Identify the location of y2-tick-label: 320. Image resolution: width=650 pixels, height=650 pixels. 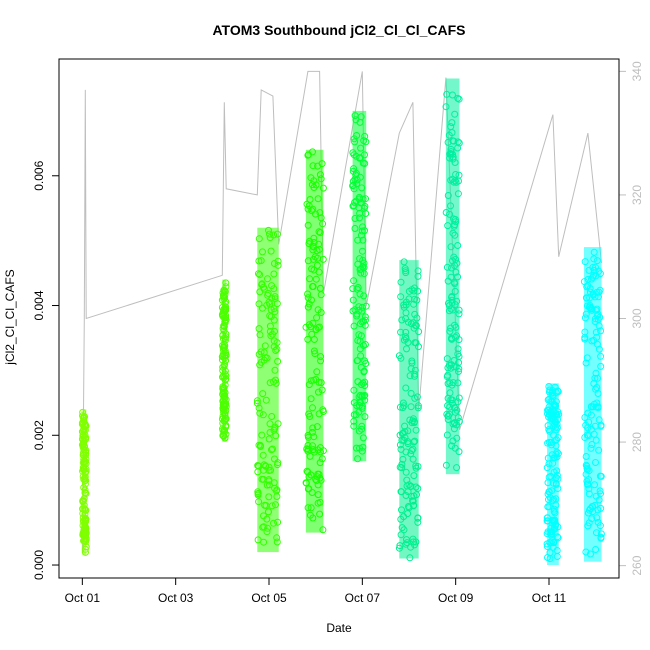
(637, 195).